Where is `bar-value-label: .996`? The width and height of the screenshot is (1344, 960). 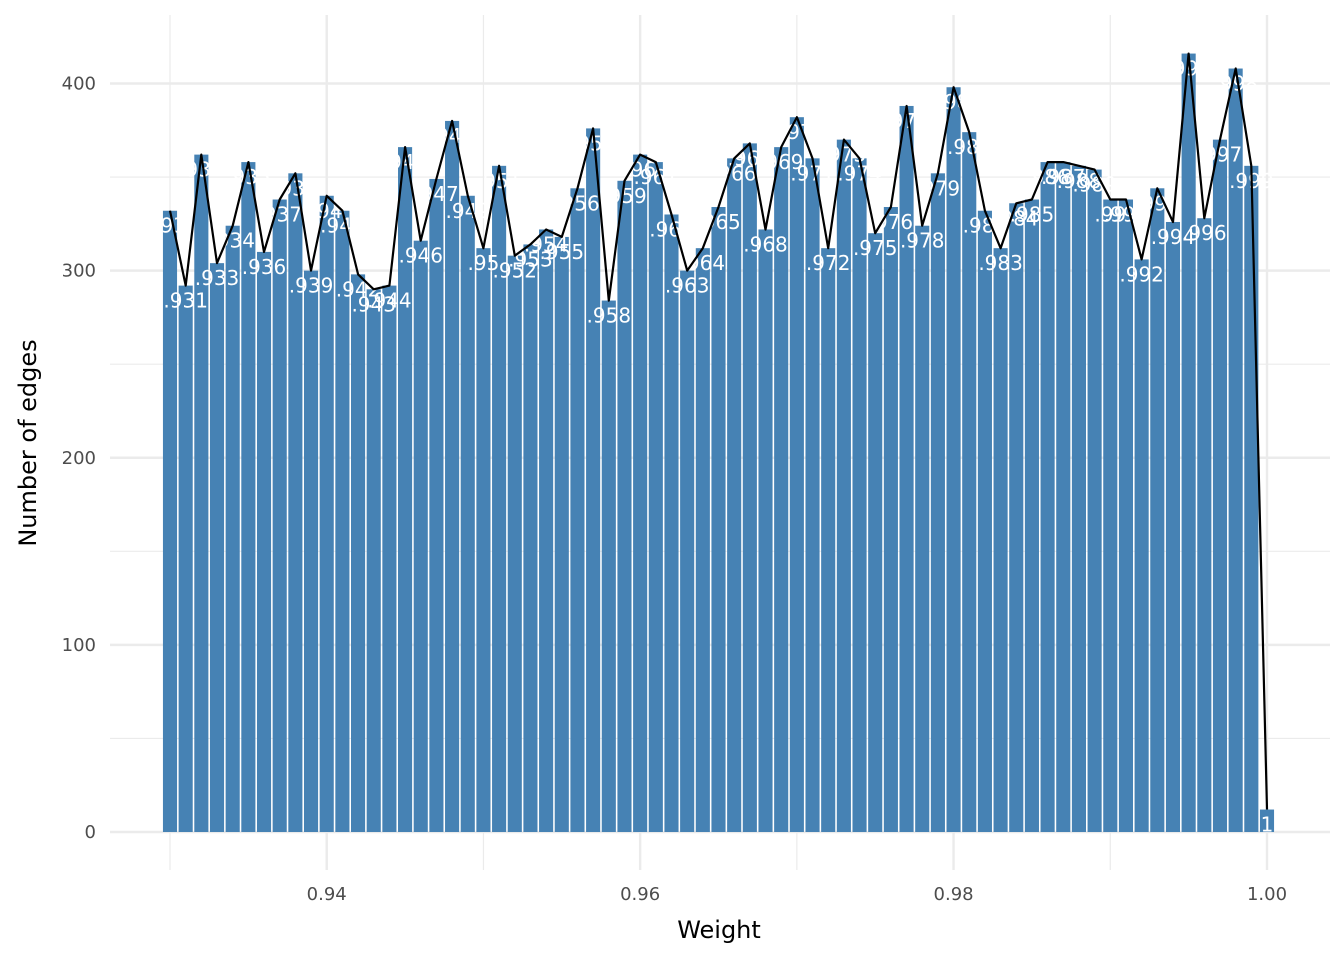
bar-value-label: .996 is located at coordinates (1204, 233).